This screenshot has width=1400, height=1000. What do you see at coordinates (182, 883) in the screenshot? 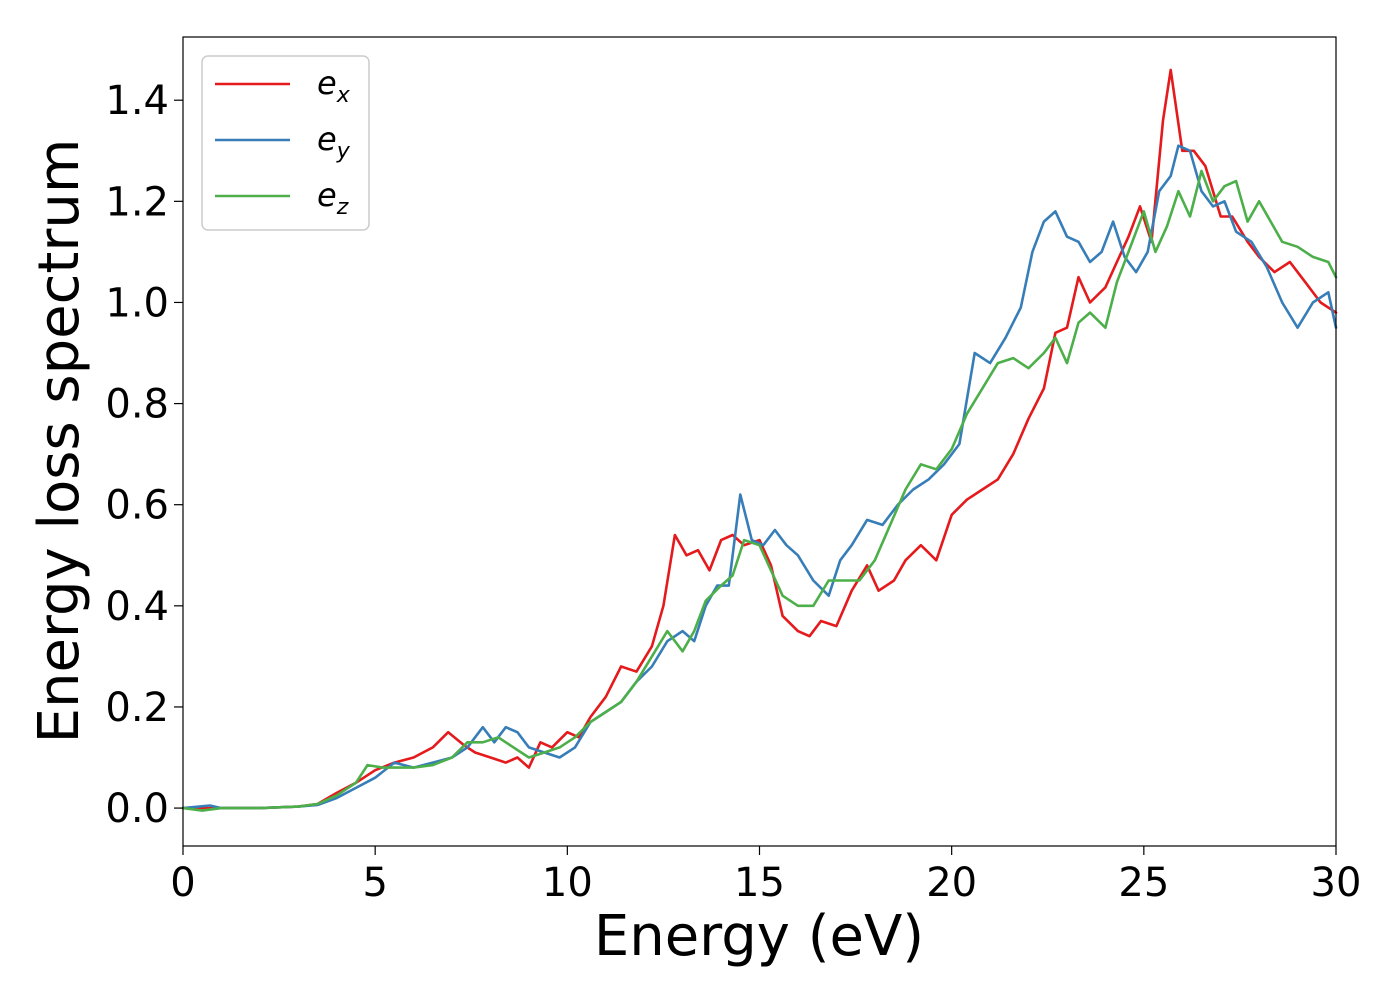
I see `x-tick-label: 0` at bounding box center [182, 883].